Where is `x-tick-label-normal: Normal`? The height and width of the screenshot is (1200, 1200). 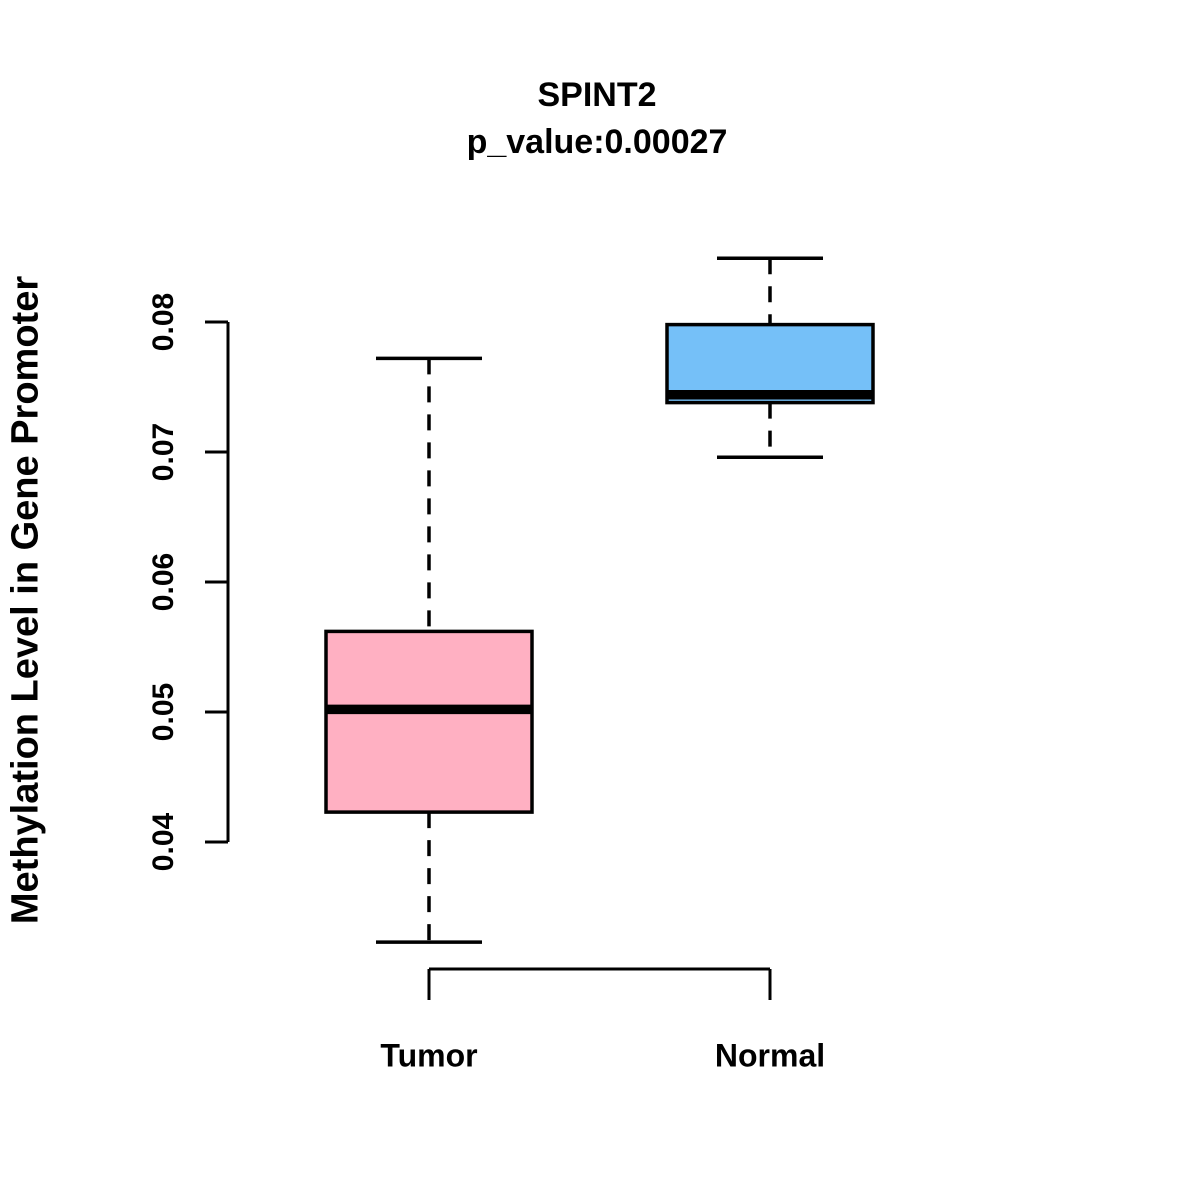 x-tick-label-normal: Normal is located at coordinates (770, 1055).